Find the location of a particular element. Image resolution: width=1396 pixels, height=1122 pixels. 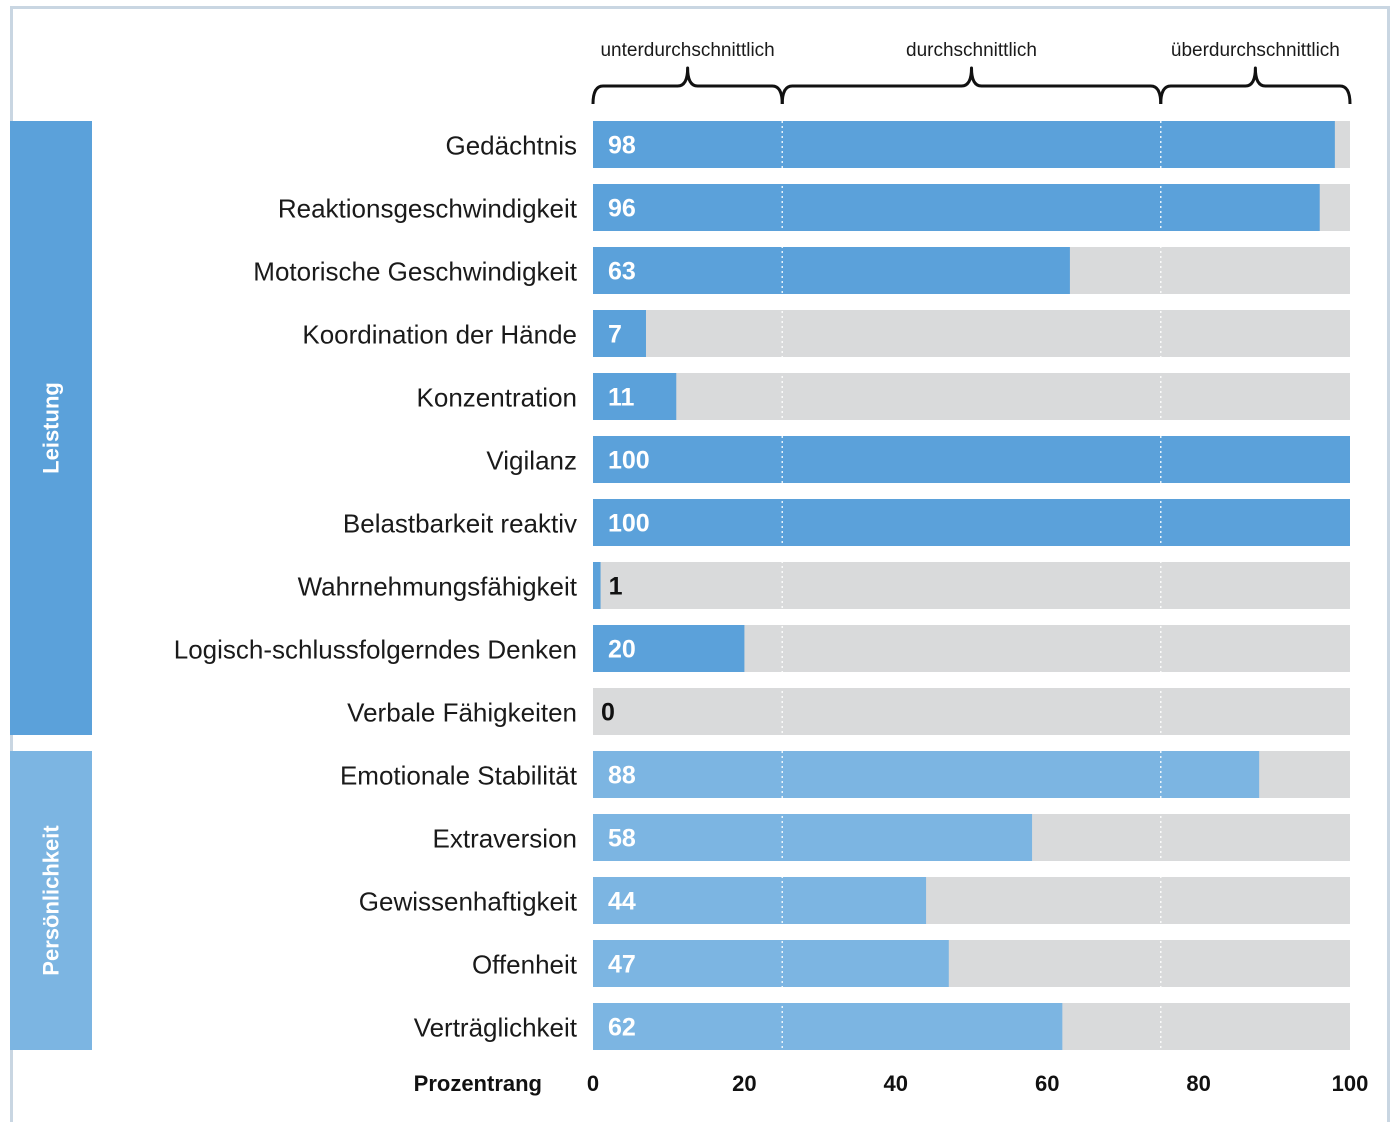

x-tick-label: 80 is located at coordinates (1198, 1083).